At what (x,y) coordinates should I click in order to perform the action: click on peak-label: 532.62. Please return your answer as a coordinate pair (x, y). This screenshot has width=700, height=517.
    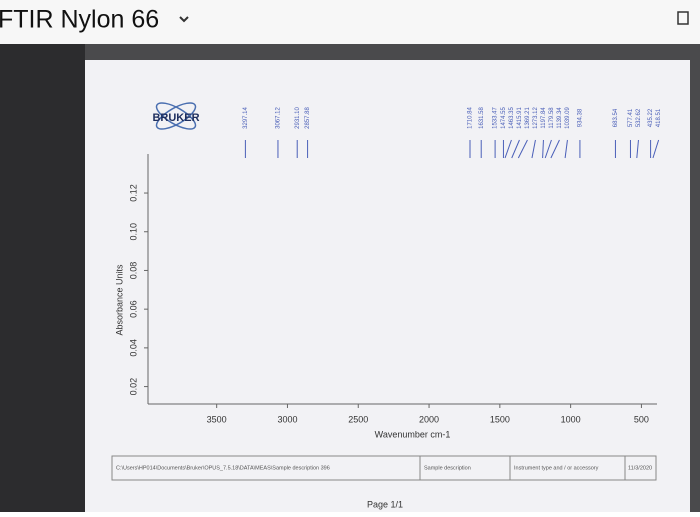
    Looking at the image, I should click on (639, 117).